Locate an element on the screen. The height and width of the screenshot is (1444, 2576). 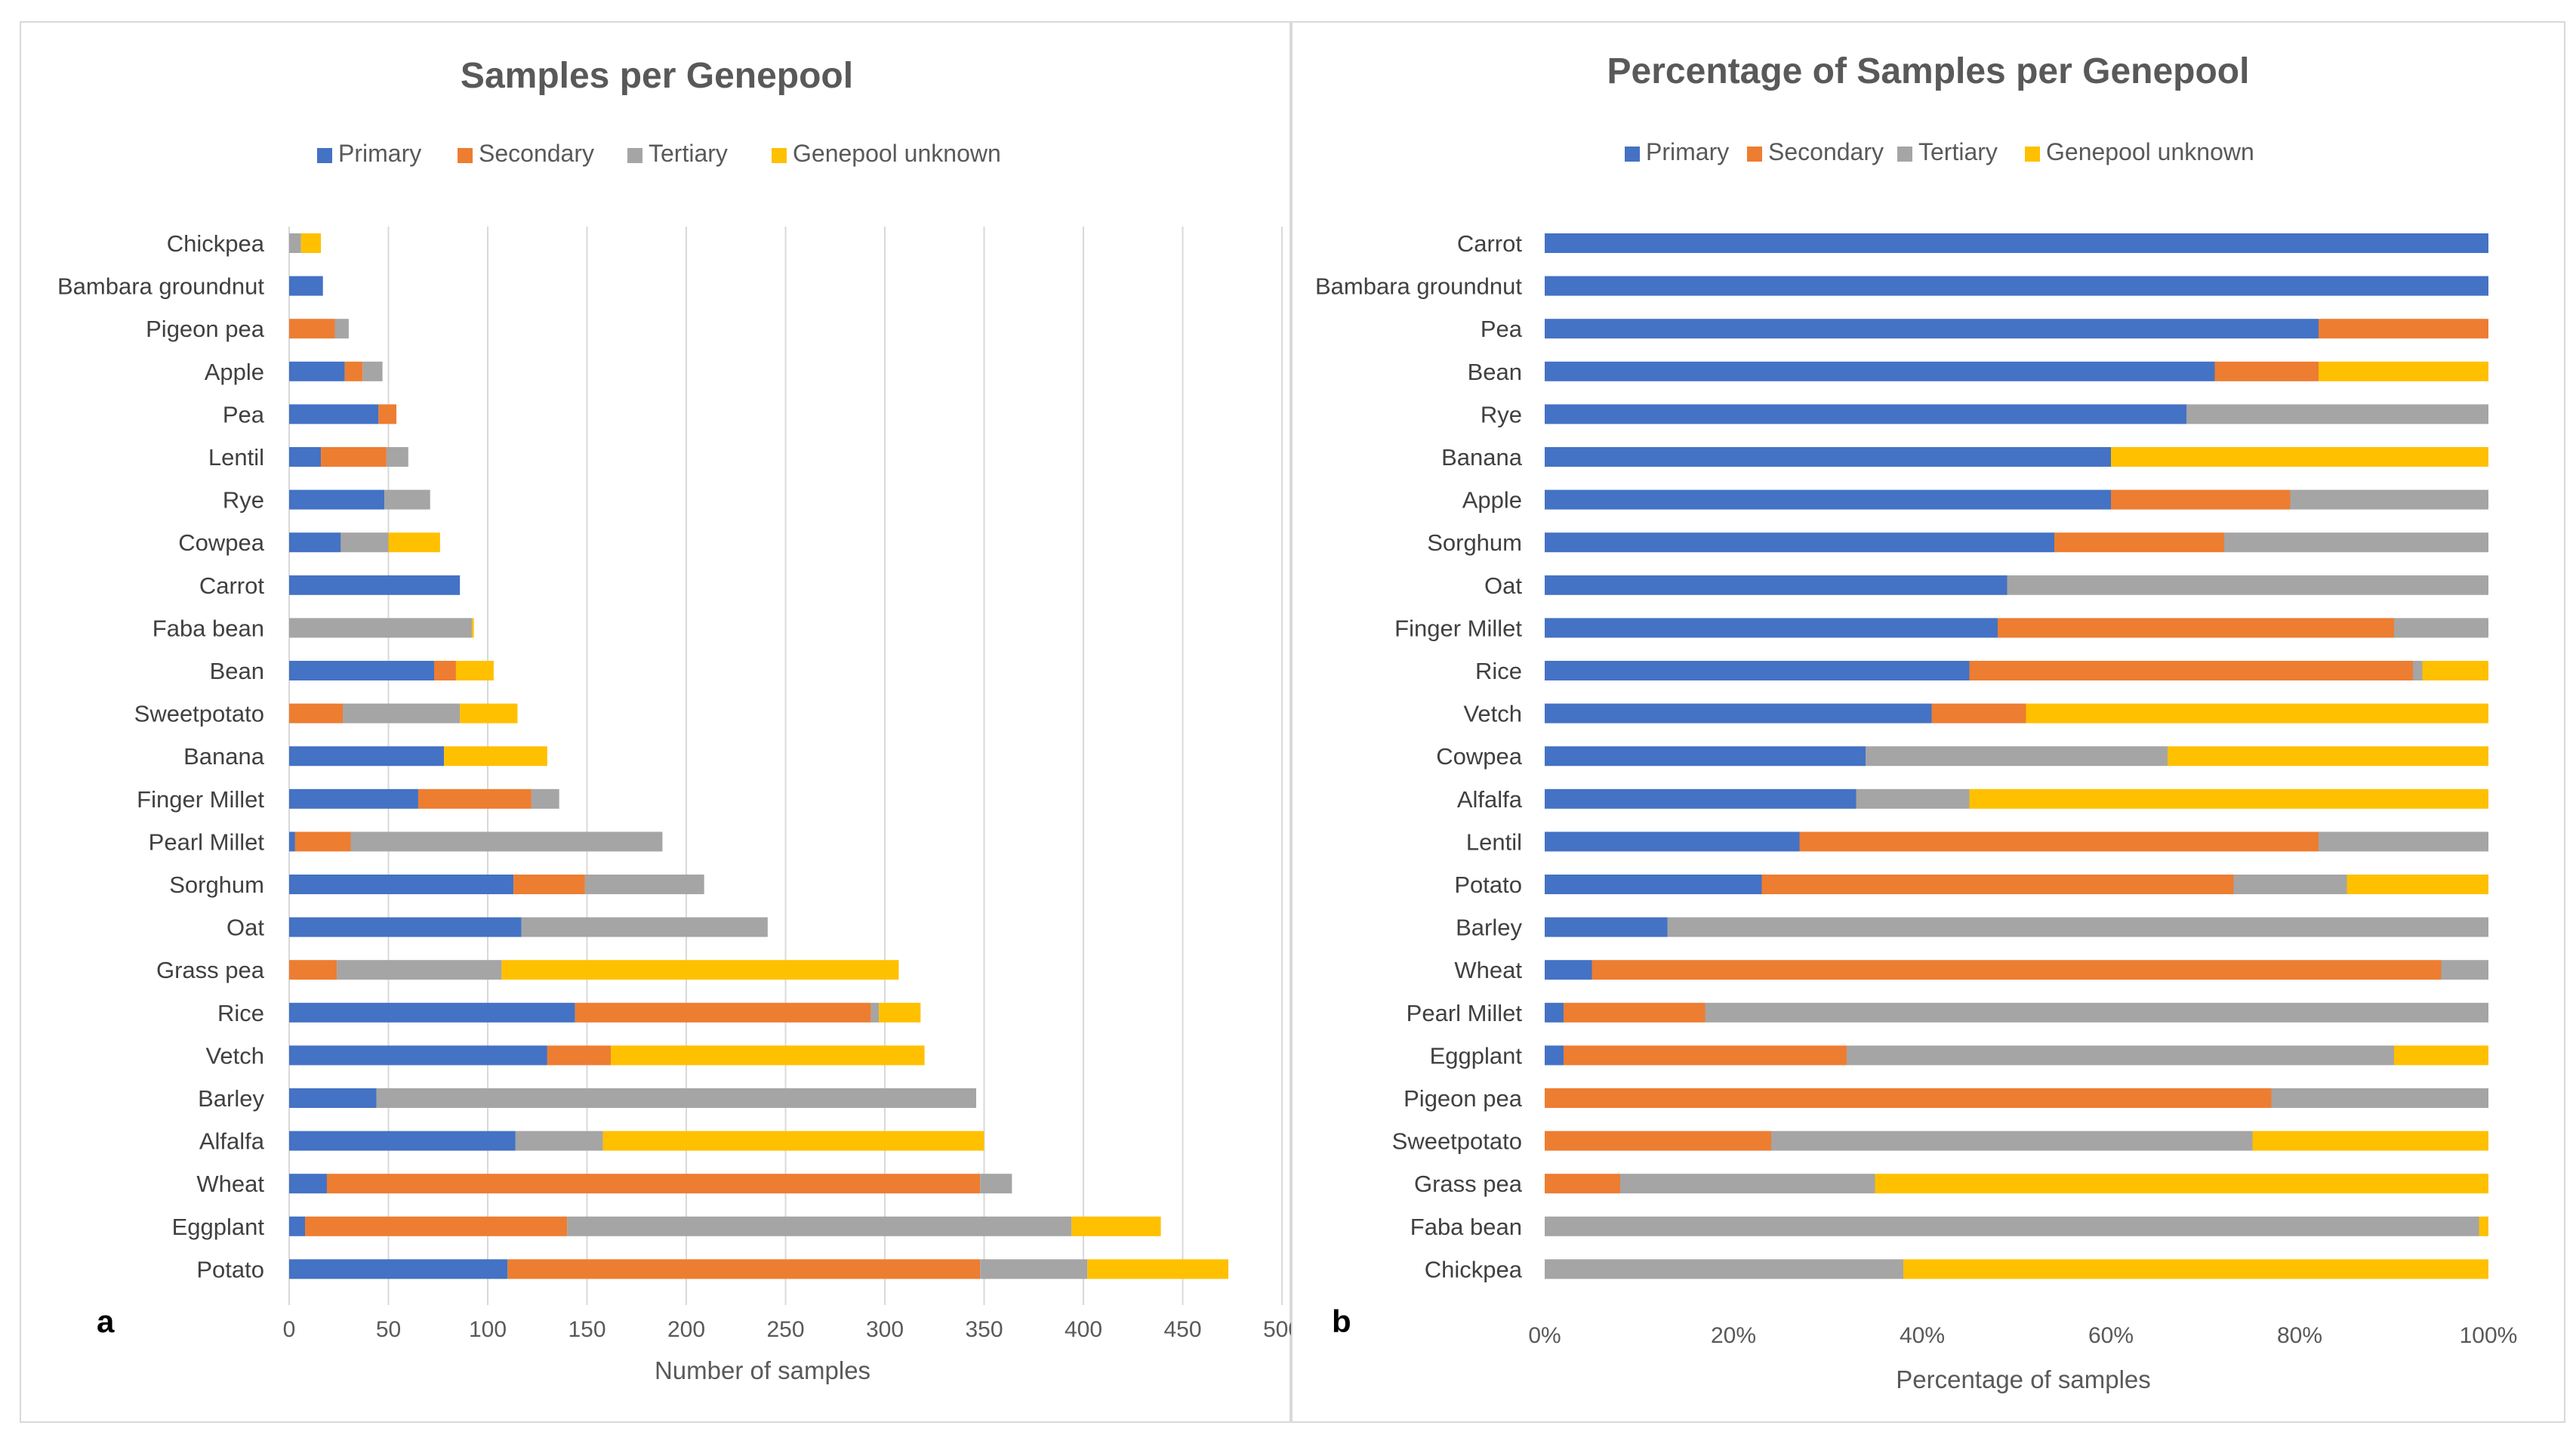
chart-a-bar-rice-primary is located at coordinates (432, 1012).